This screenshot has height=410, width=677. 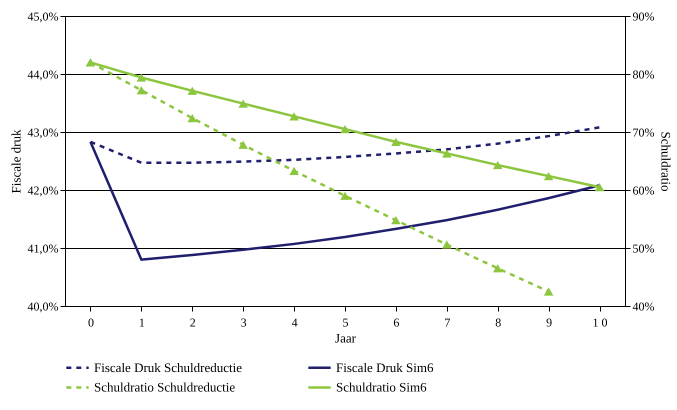 What do you see at coordinates (43, 17) in the screenshot?
I see `y-tick-label: 45,0%` at bounding box center [43, 17].